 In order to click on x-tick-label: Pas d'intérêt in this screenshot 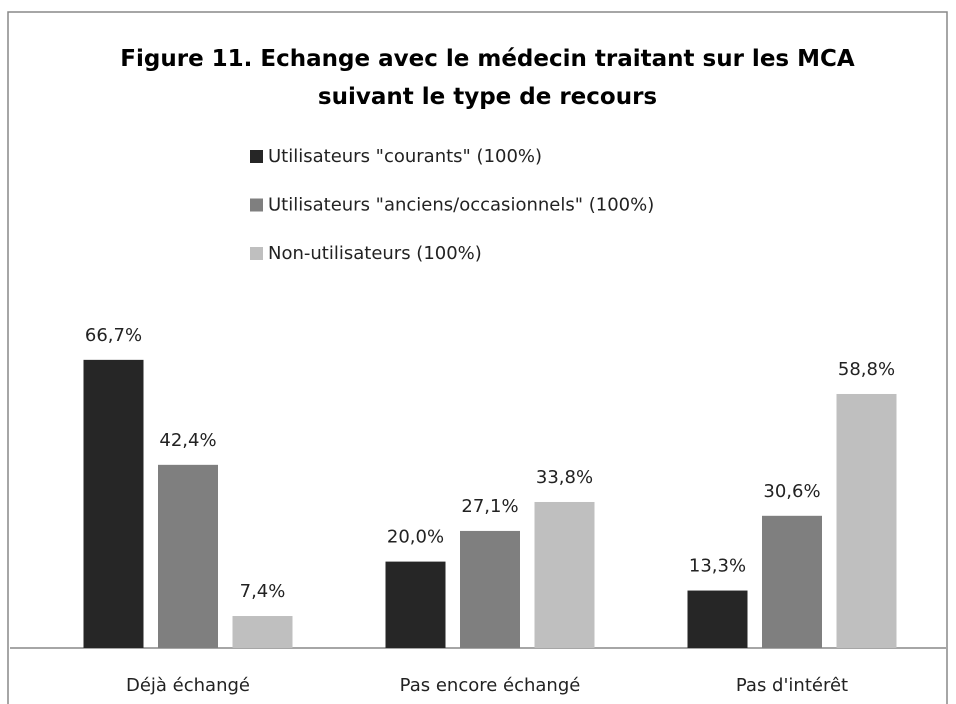, I will do `click(792, 685)`.